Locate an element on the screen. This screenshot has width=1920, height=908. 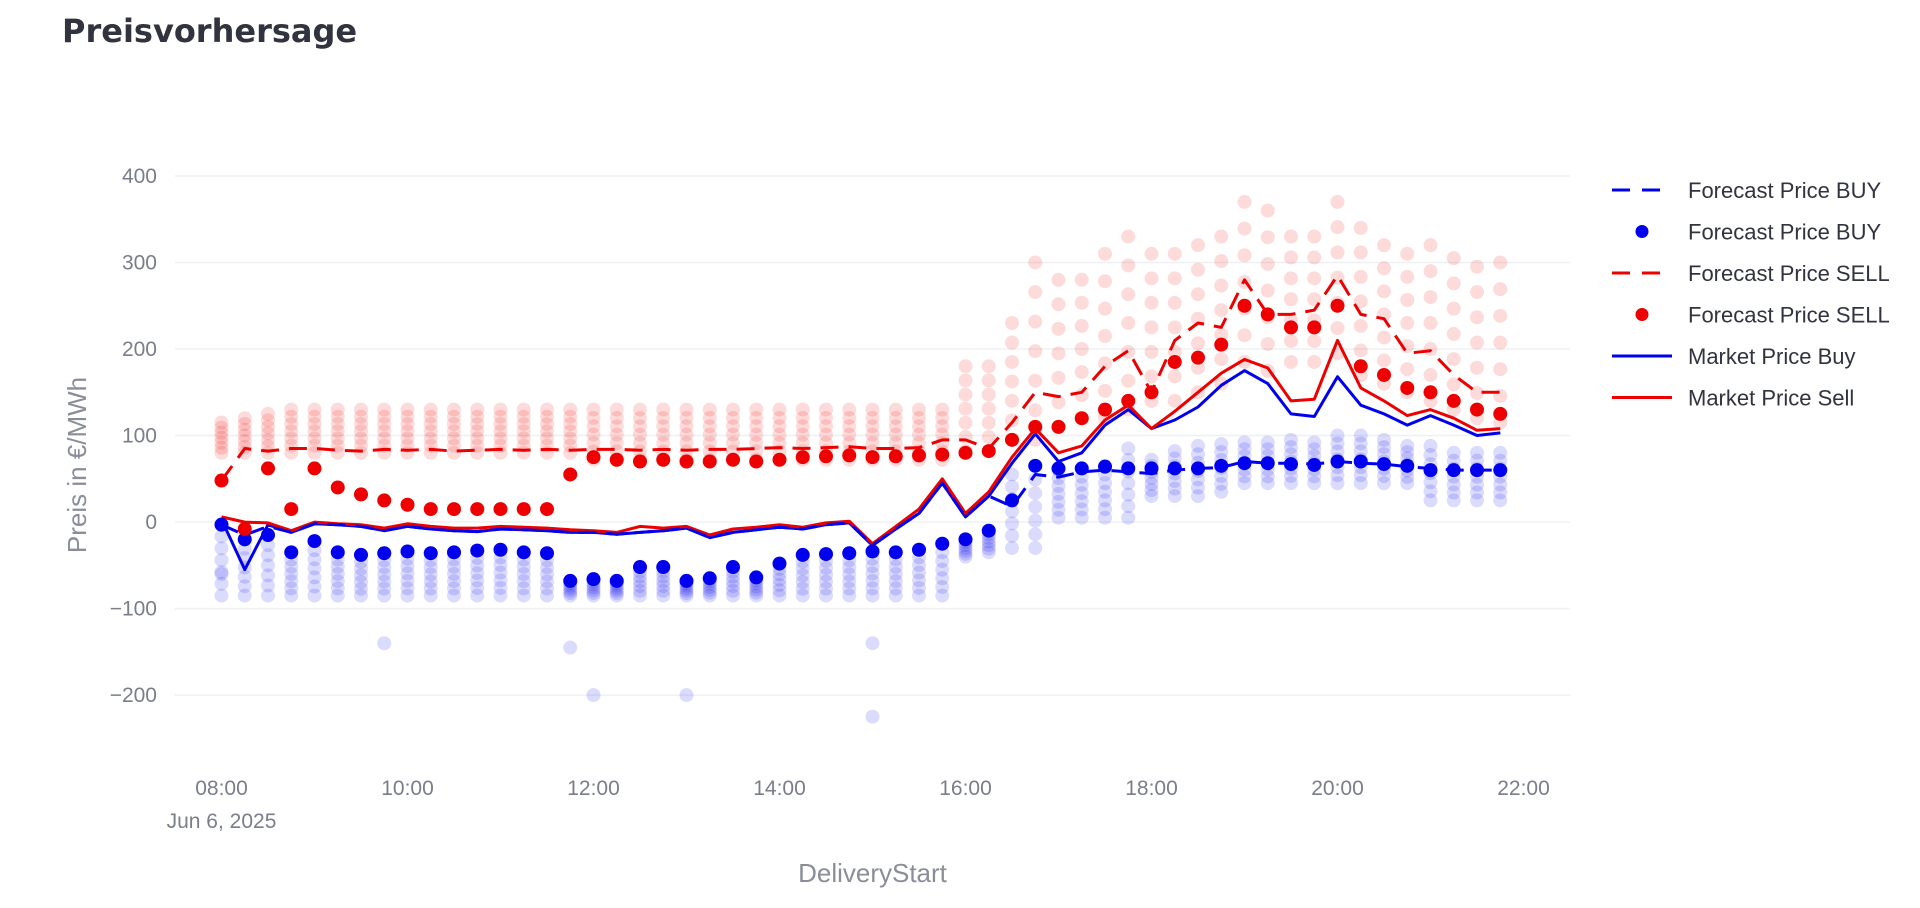
legend-item: Market Price Sell is located at coordinates (1733, 398).